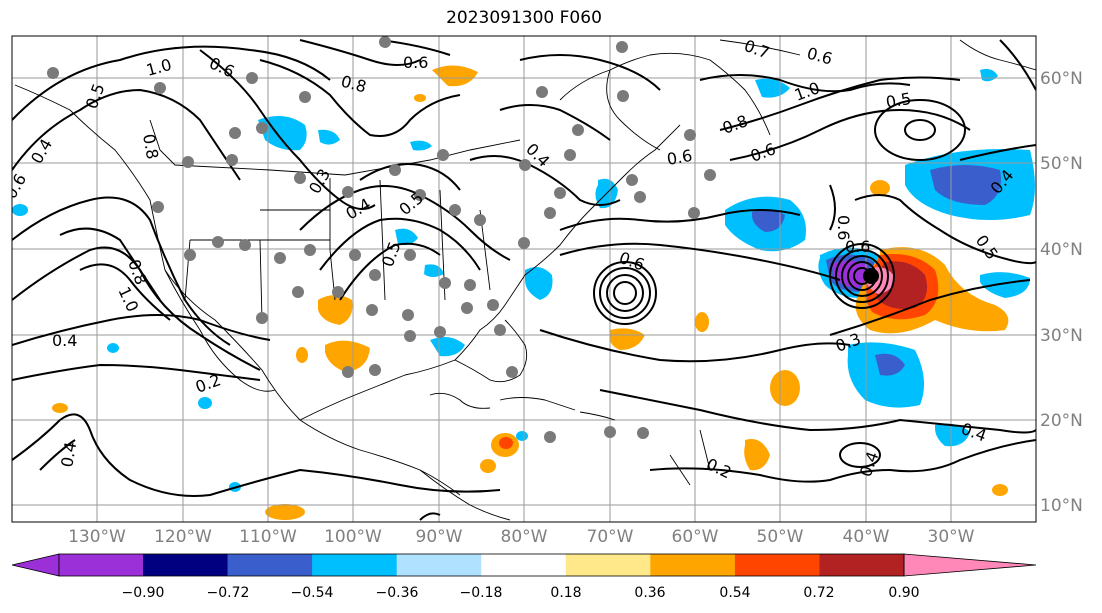 The width and height of the screenshot is (1102, 613). Describe the element at coordinates (228, 593) in the screenshot. I see `colorbar-tick: −0.72` at that location.